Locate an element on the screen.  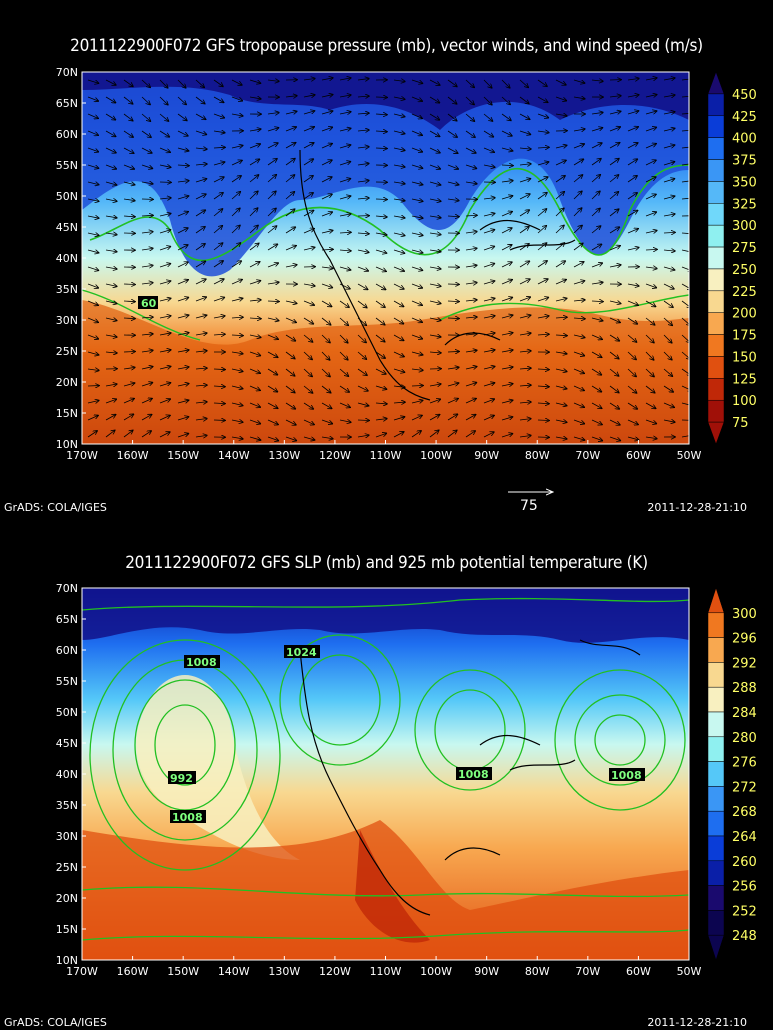
panel2-lon-label: 110W is located at coordinates (386, 971).